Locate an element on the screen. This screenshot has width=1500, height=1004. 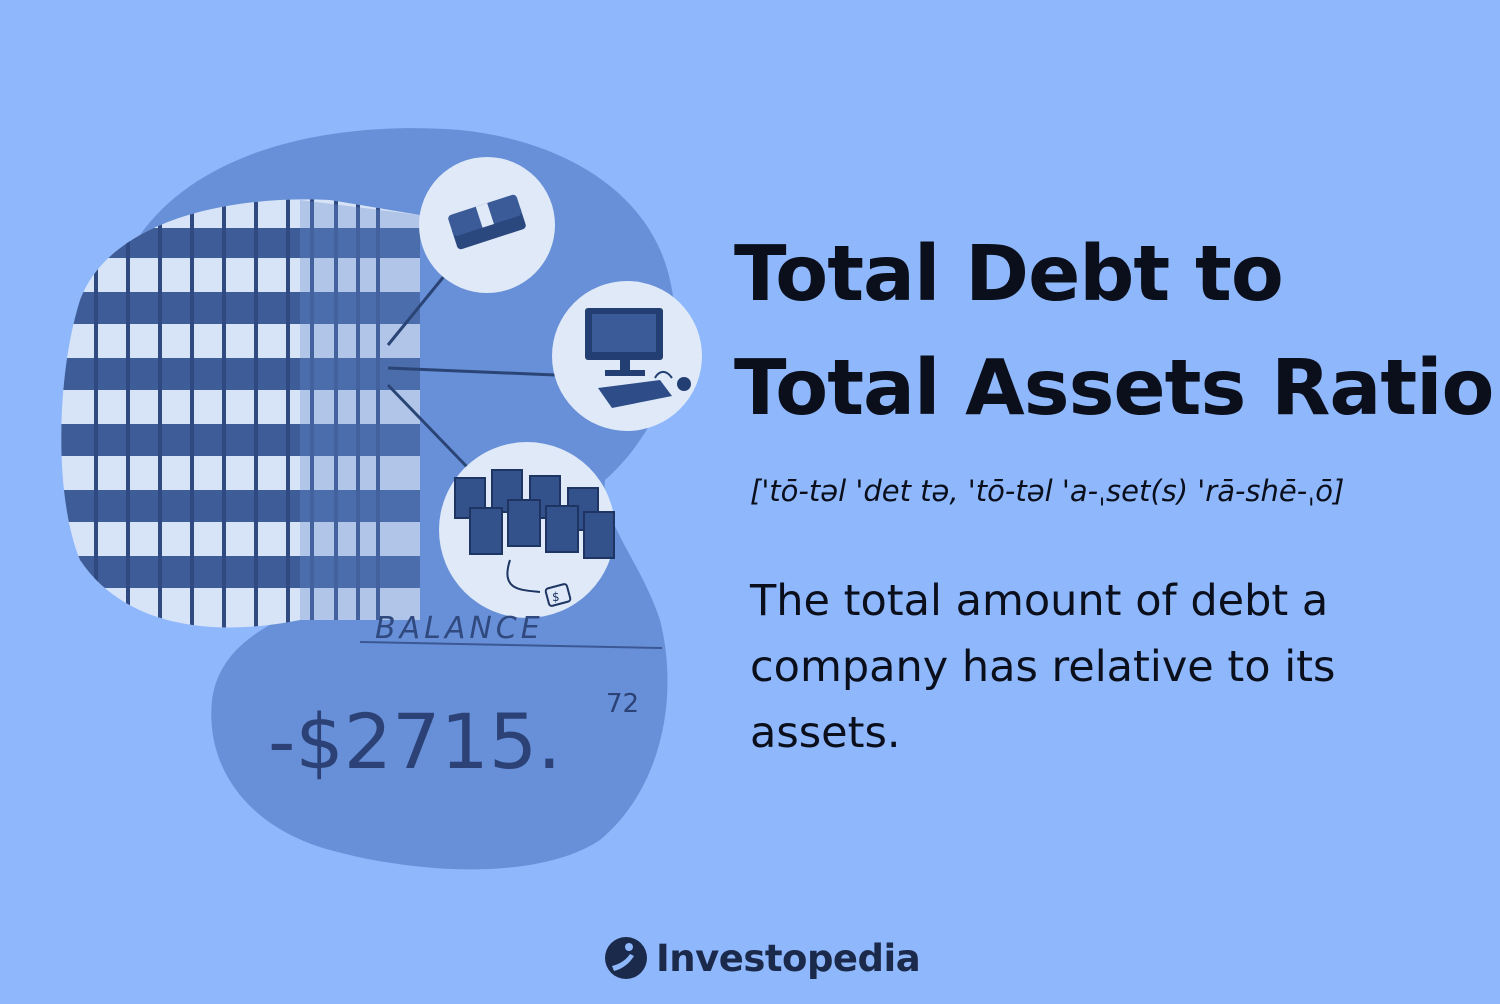
brand-logo: Investopedia is located at coordinates (762, 958).